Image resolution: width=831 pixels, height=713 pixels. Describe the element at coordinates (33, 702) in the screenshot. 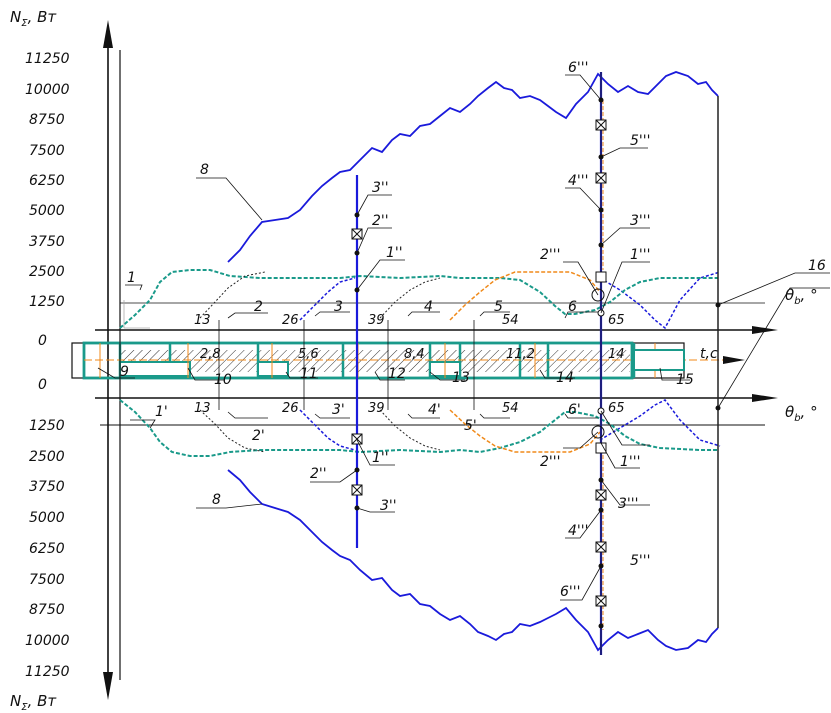

I see `y-axis-label-bottom: NΣ, Вт` at that location.